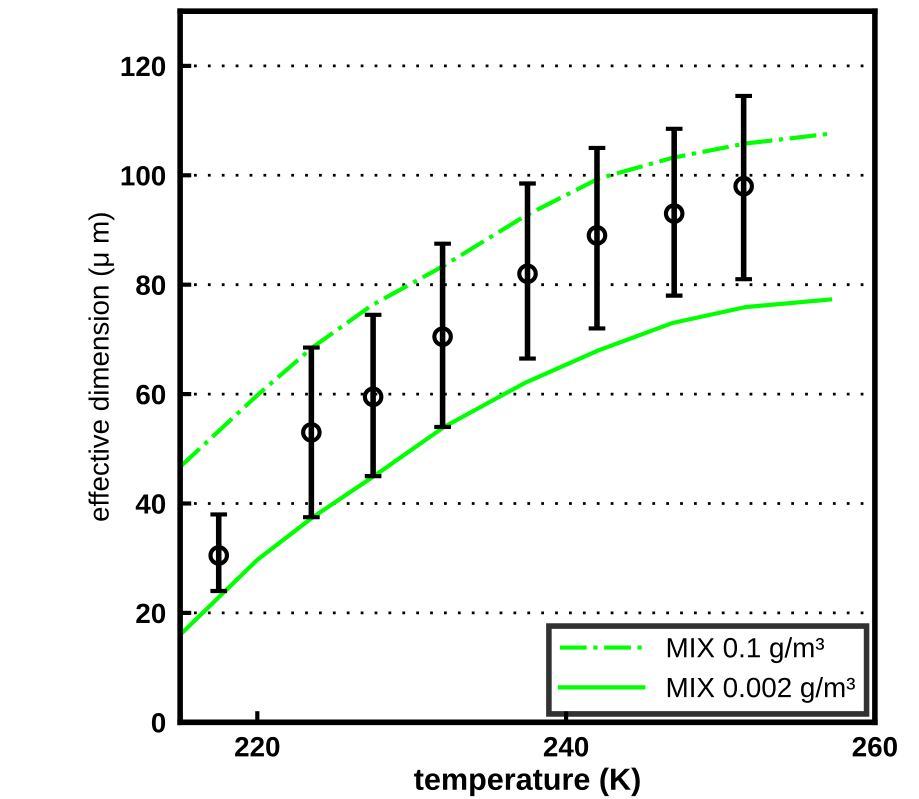 This screenshot has height=799, width=919. I want to click on x-tick-label: 220, so click(257, 746).